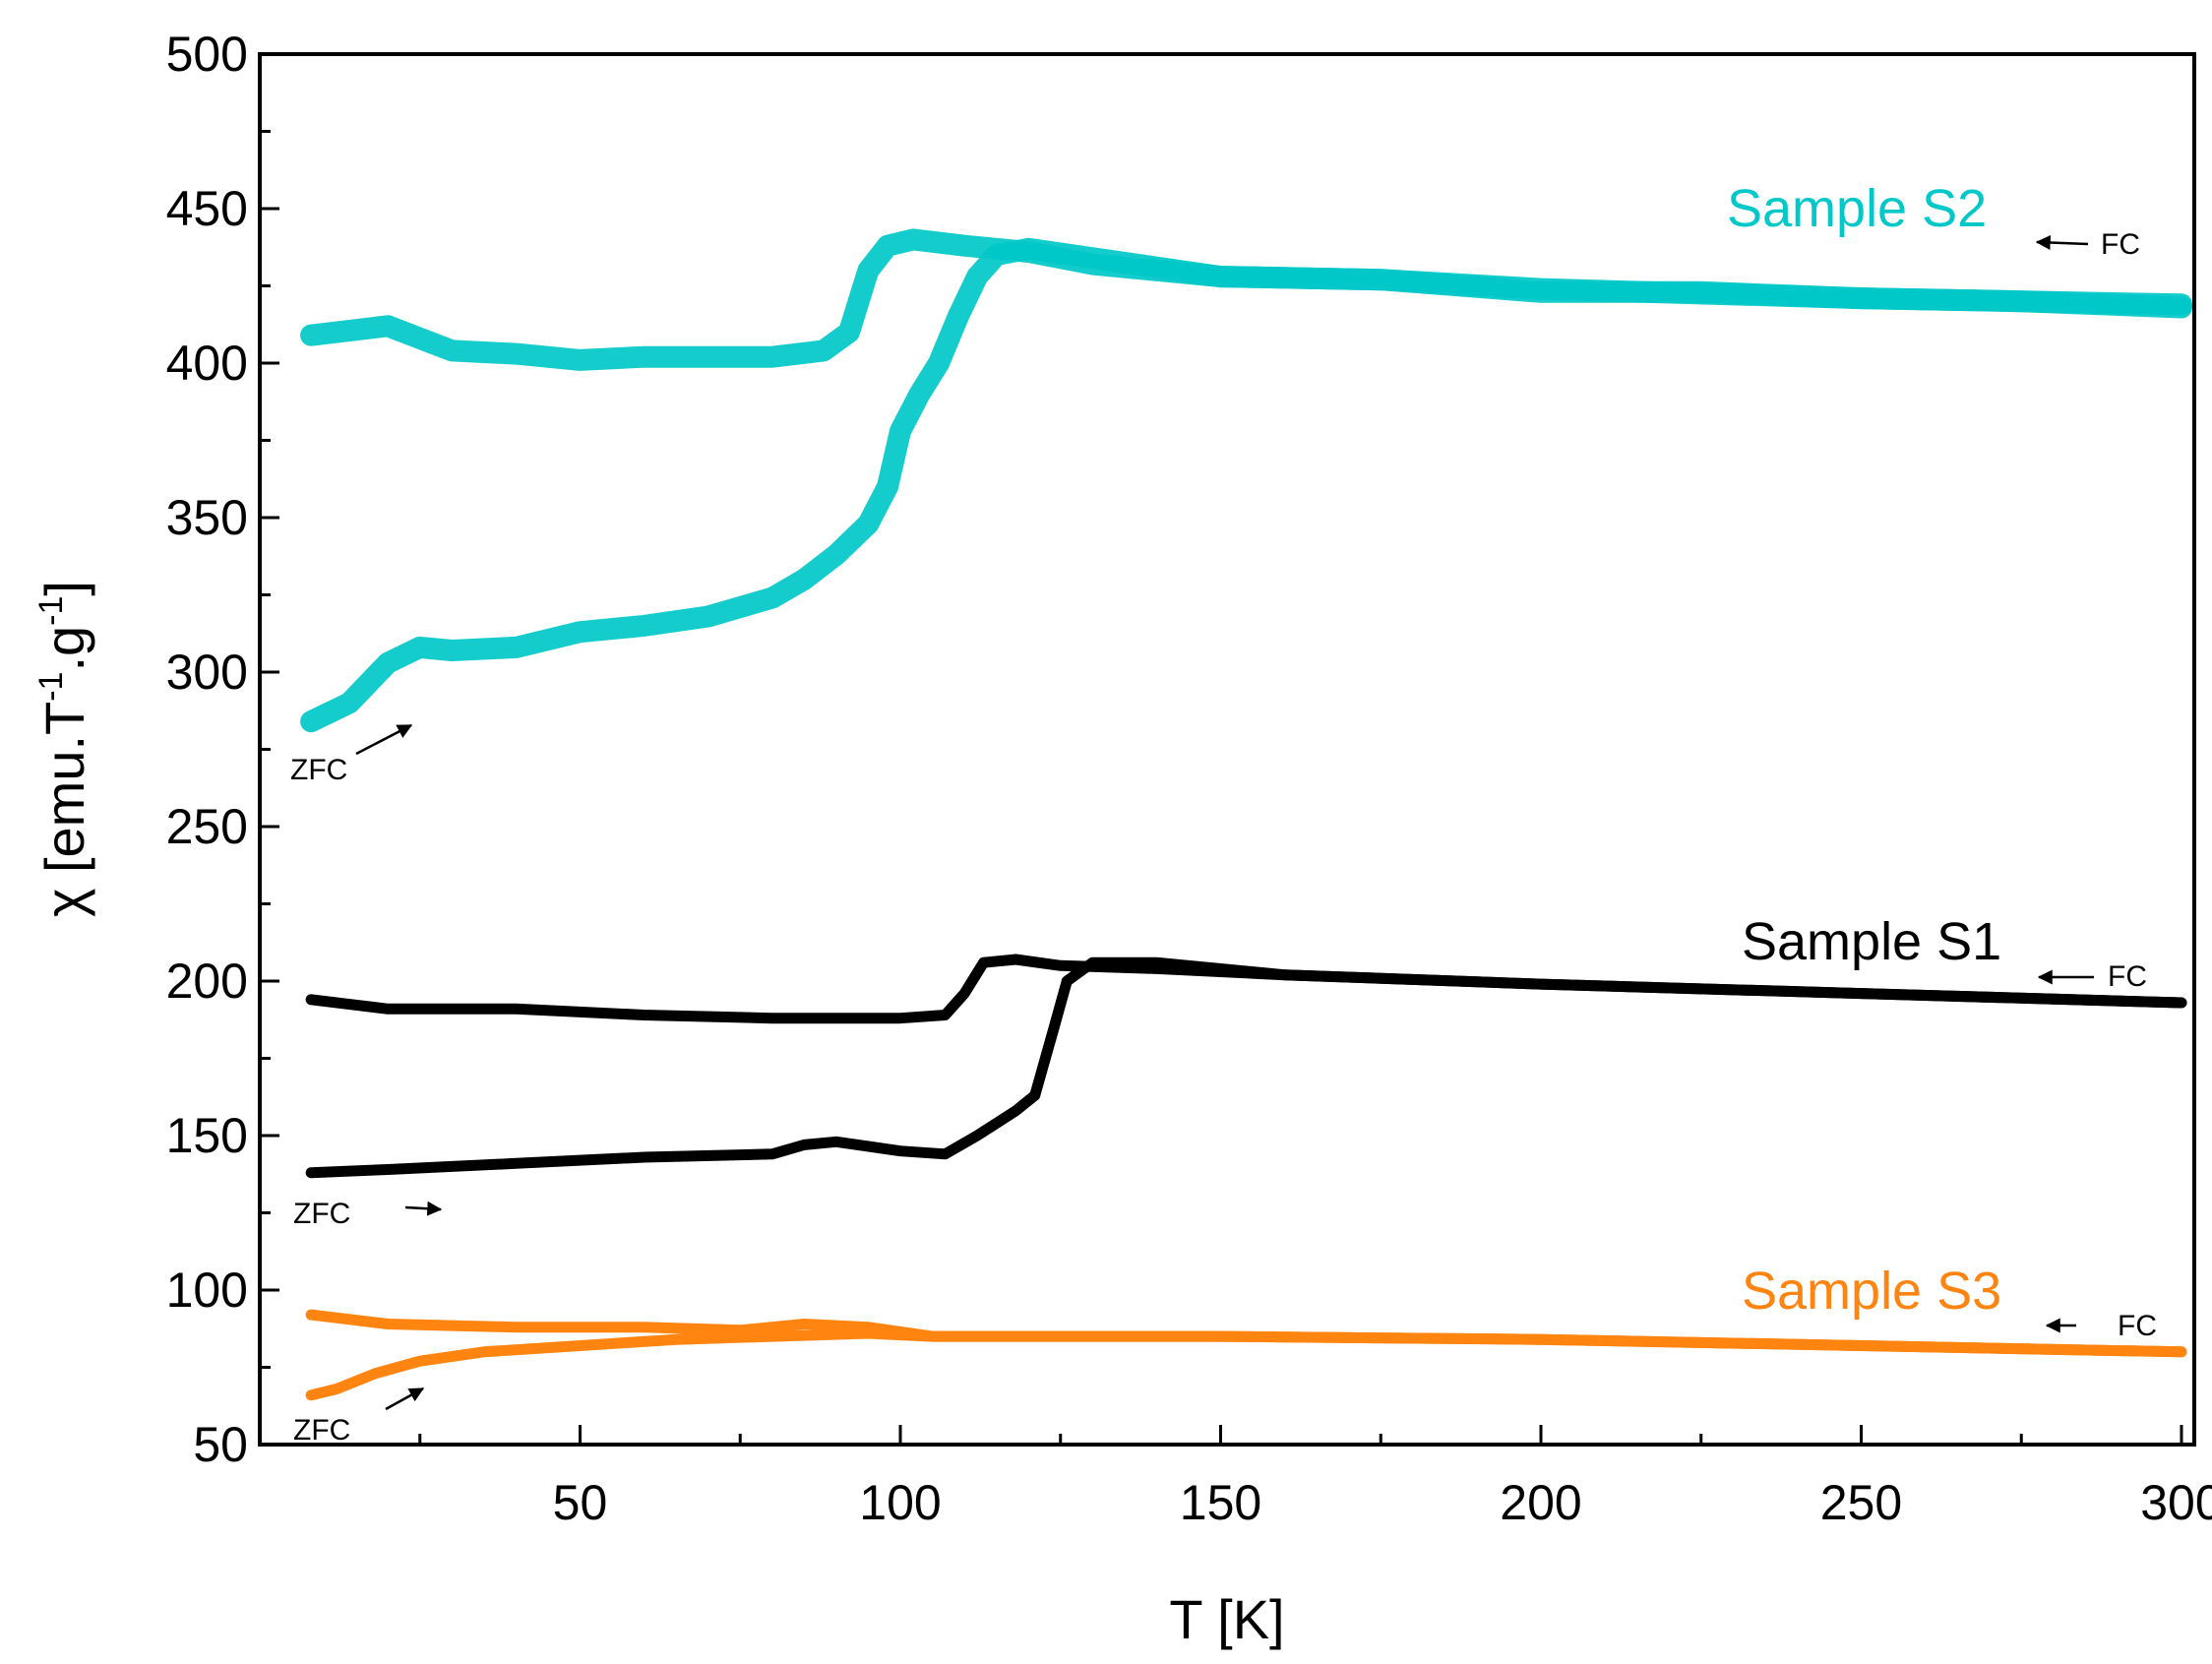  What do you see at coordinates (207, 1135) in the screenshot?
I see `y-tick-label: 150` at bounding box center [207, 1135].